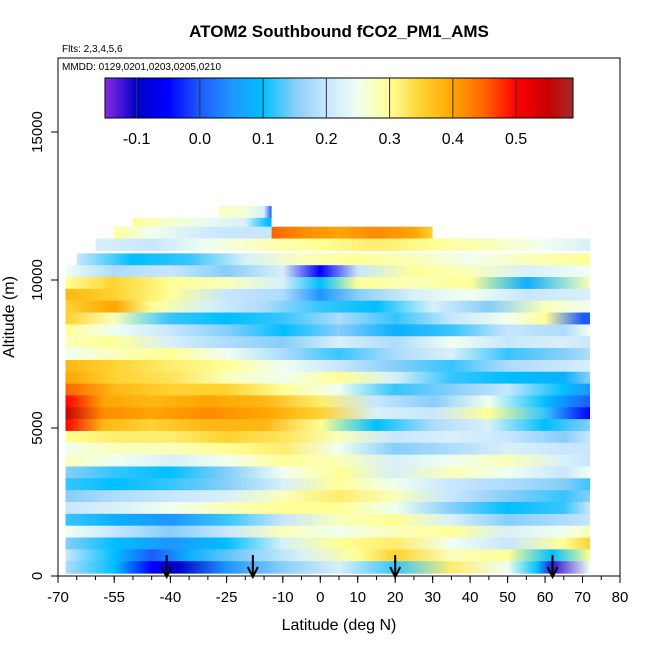  What do you see at coordinates (326, 139) in the screenshot?
I see `colorbar-tick-label: 0.2` at bounding box center [326, 139].